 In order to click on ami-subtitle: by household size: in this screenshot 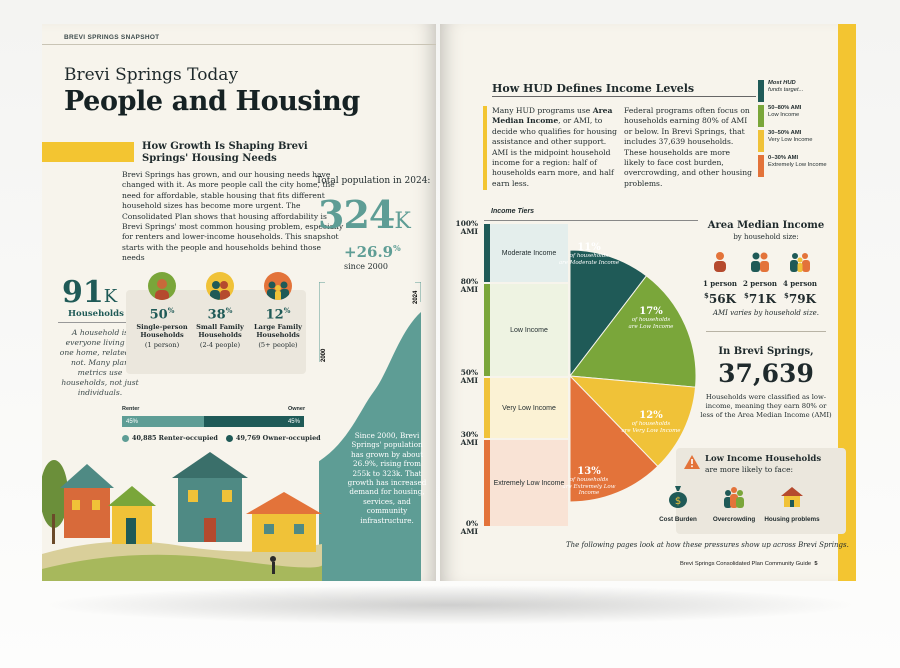, I will do `click(766, 237)`.